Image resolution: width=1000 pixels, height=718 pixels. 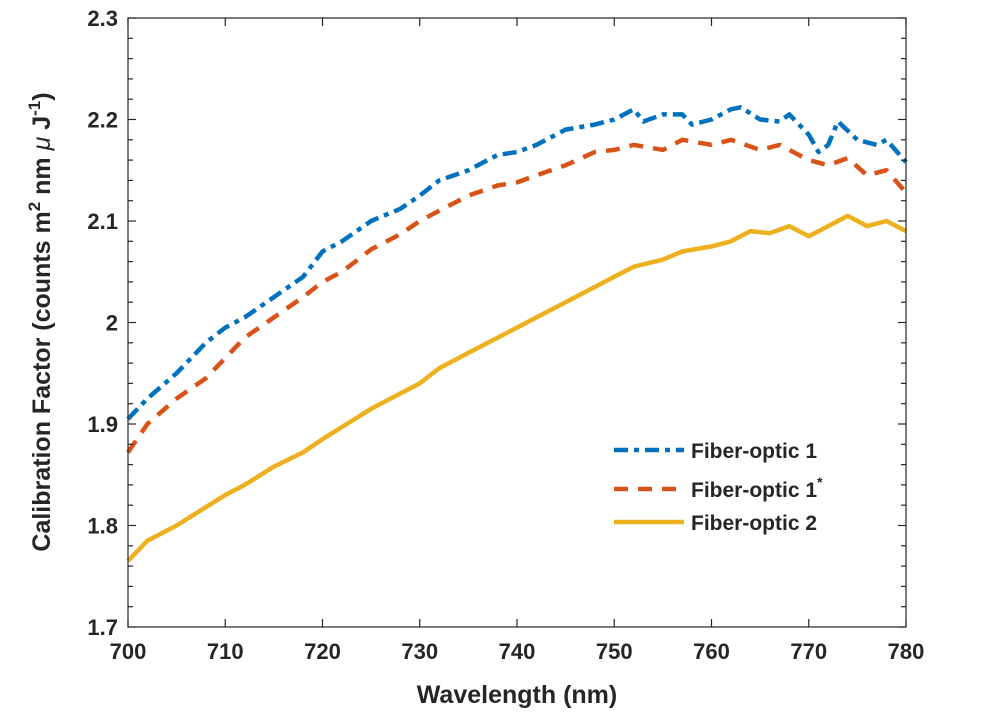 What do you see at coordinates (517, 695) in the screenshot?
I see `x-axis-label: Wavelength (nm)` at bounding box center [517, 695].